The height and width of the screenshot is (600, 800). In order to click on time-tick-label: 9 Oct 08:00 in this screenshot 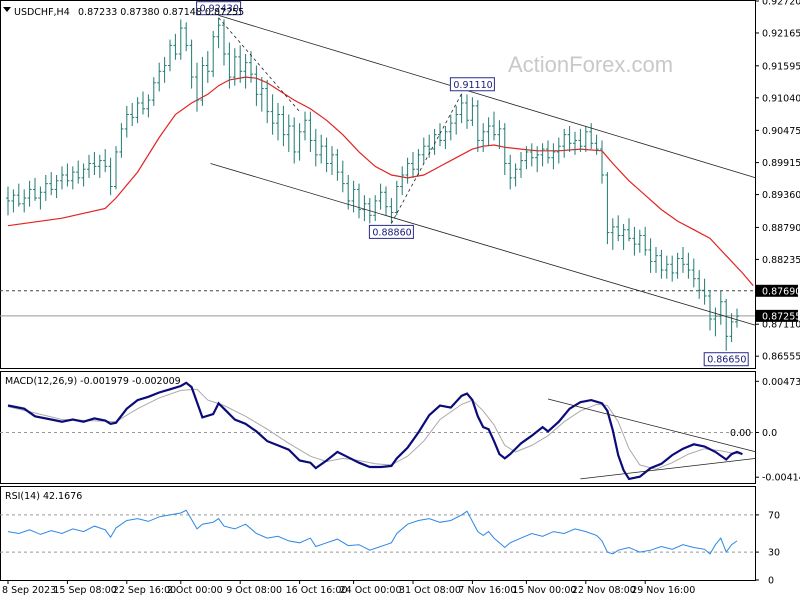, I will do `click(254, 590)`.